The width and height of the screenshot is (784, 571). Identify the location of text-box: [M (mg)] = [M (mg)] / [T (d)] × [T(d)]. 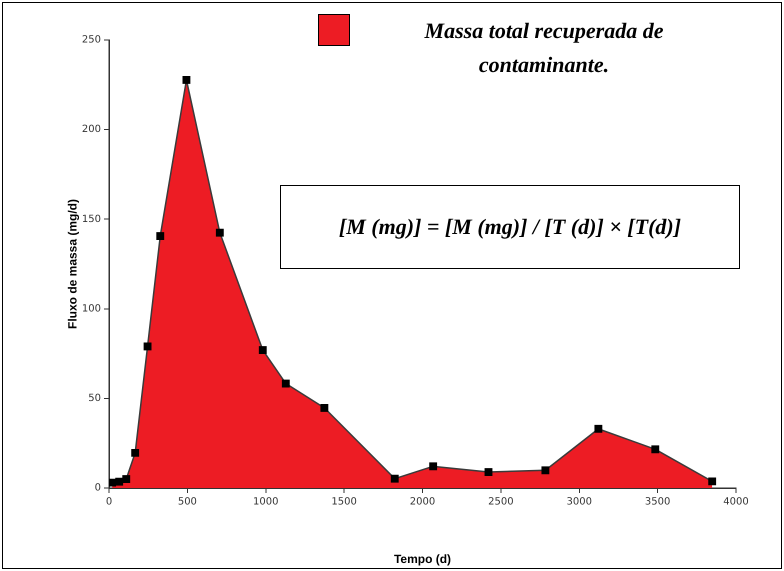
(510, 227).